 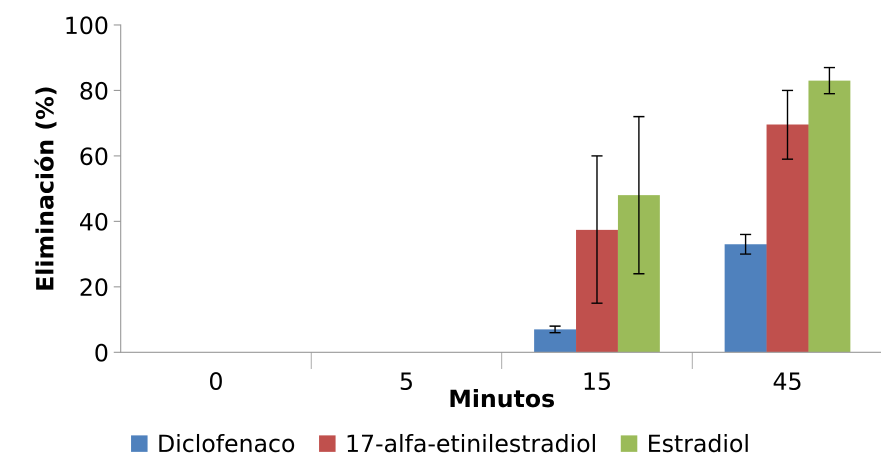 What do you see at coordinates (406, 381) in the screenshot?
I see `x-tick-label: 5` at bounding box center [406, 381].